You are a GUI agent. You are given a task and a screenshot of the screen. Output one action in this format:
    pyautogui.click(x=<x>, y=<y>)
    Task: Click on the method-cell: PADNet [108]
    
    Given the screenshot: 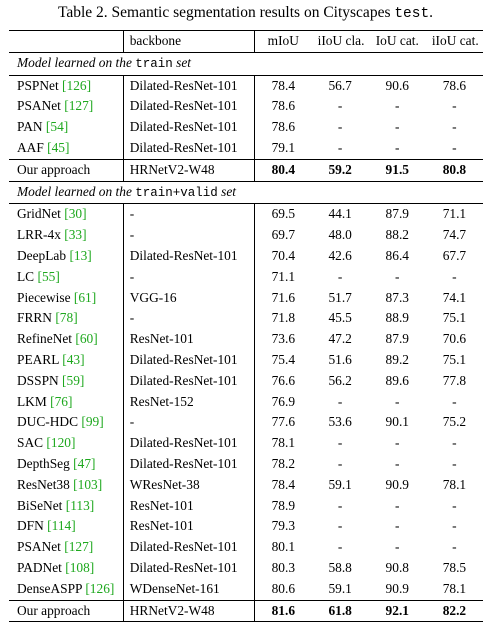 What is the action you would take?
    pyautogui.click(x=66, y=568)
    